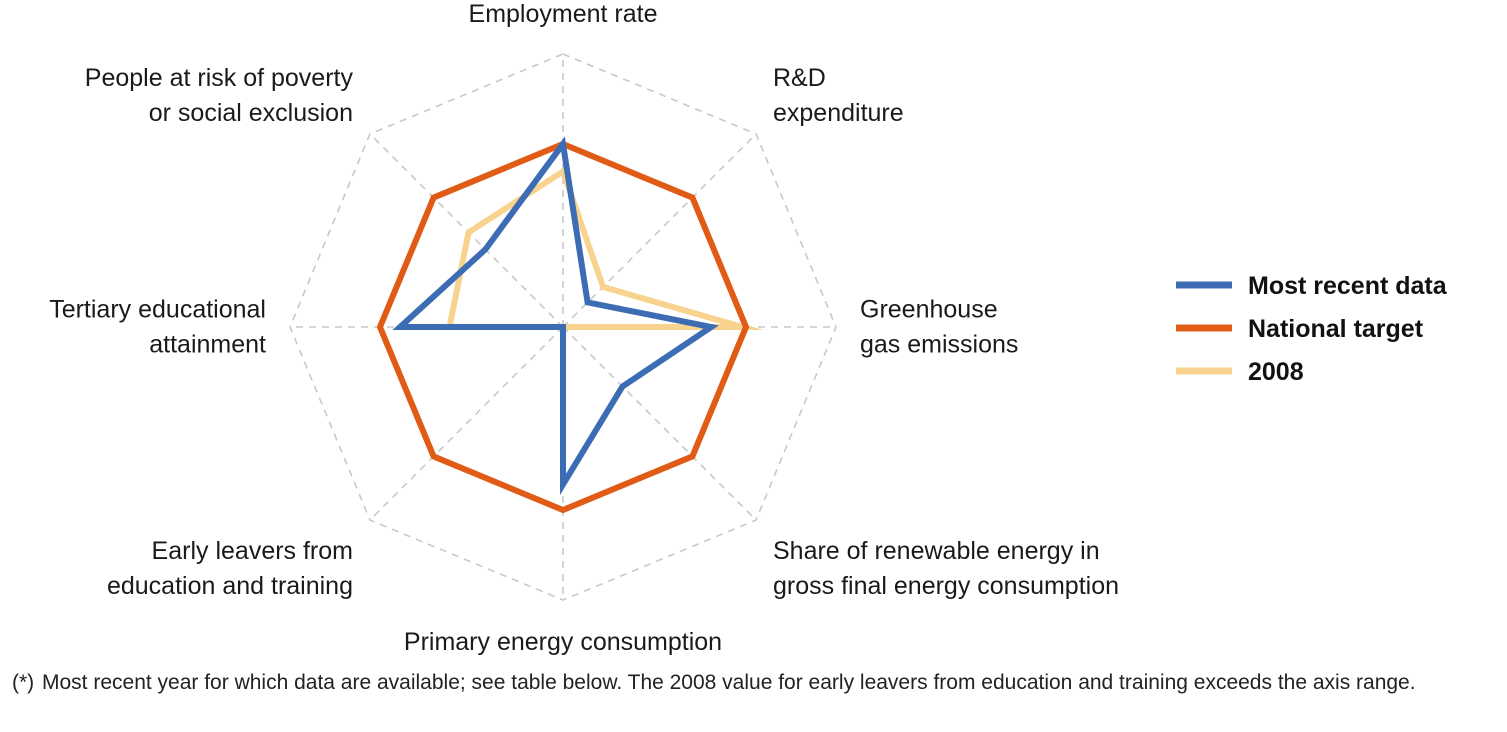 The image size is (1507, 732). I want to click on axis-label-line: Share of renewable energy in, so click(936, 551).